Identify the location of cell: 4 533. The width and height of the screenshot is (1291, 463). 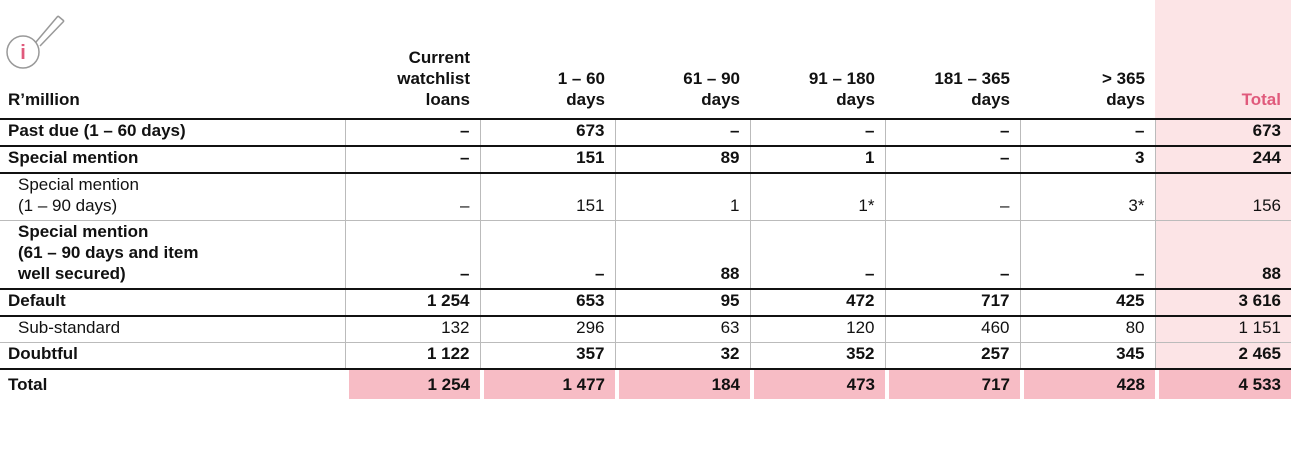
(1223, 384).